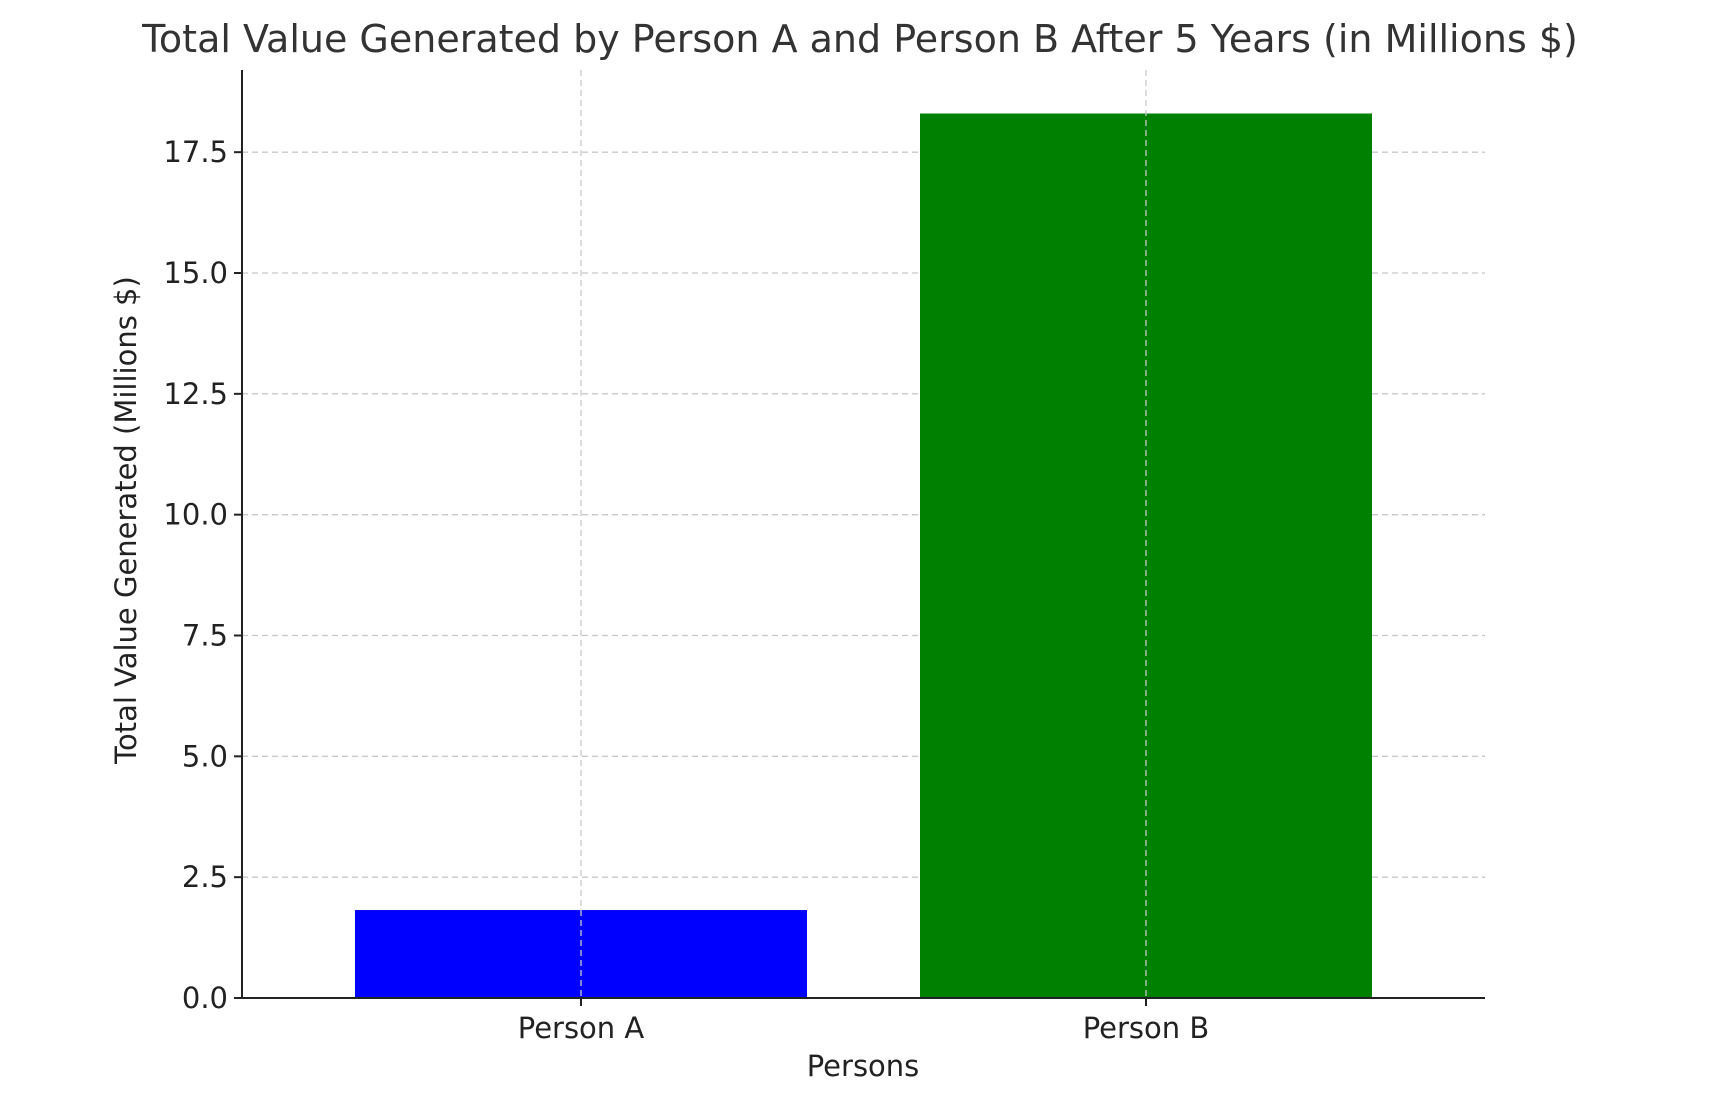 The width and height of the screenshot is (1720, 1101). Describe the element at coordinates (863, 1066) in the screenshot. I see `x-axis-label: Persons` at that location.